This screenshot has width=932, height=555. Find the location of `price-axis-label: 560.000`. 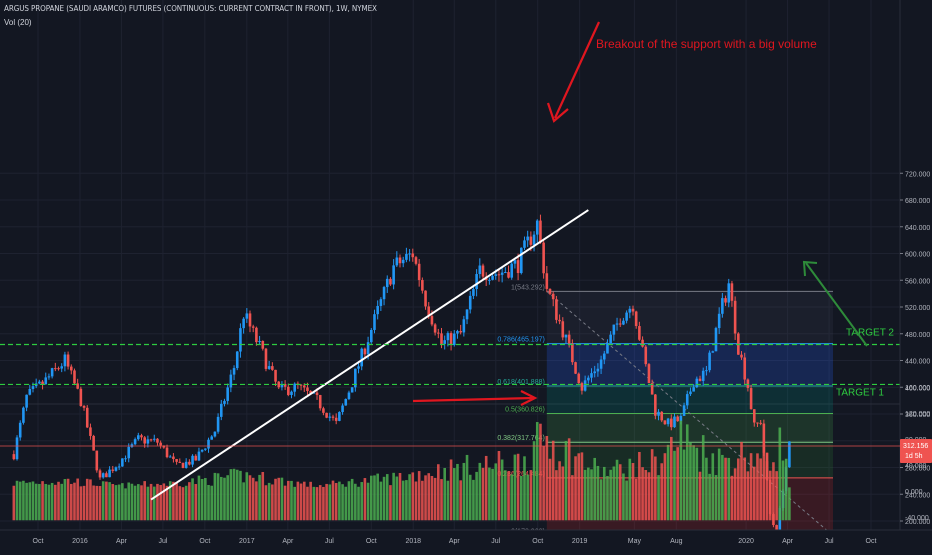

price-axis-label: 560.000 is located at coordinates (917, 281).